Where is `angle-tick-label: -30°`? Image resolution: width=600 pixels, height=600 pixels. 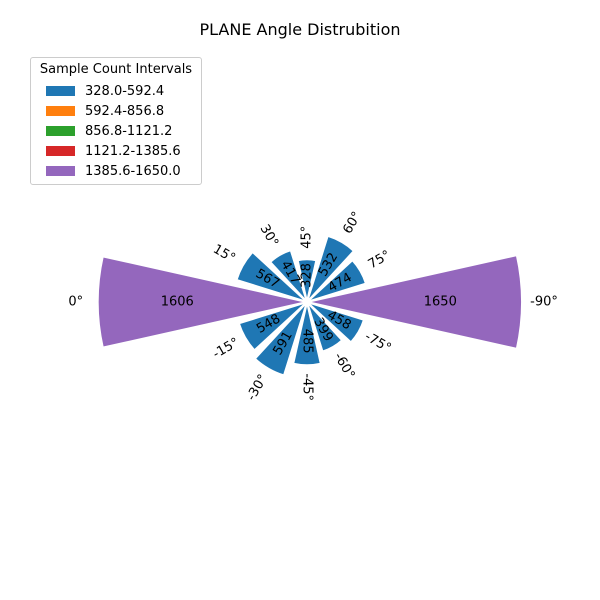
angle-tick-label: -30° is located at coordinates (257, 388).